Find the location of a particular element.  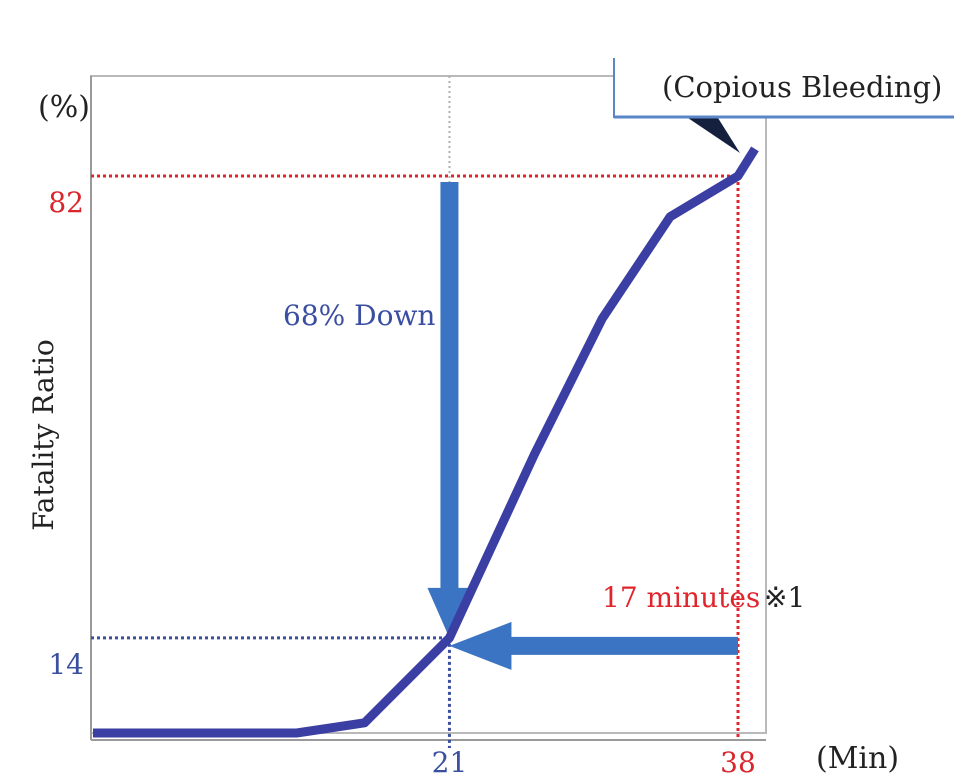

y-tick-label-14: 14 is located at coordinates (66, 664).